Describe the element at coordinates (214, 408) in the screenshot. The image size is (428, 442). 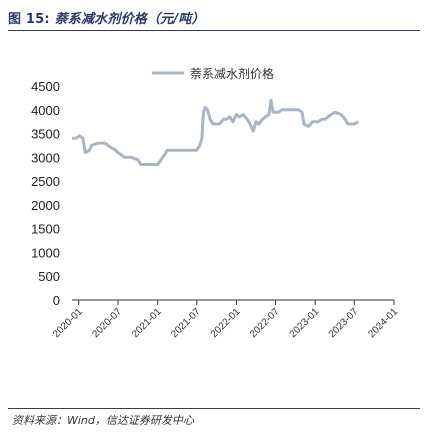
I see `source-rule` at that location.